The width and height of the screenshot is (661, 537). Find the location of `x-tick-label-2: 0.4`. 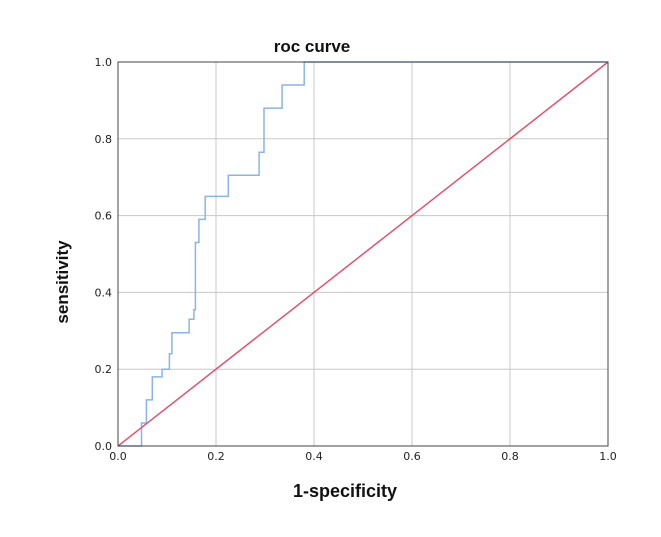

x-tick-label-2: 0.4 is located at coordinates (314, 456).